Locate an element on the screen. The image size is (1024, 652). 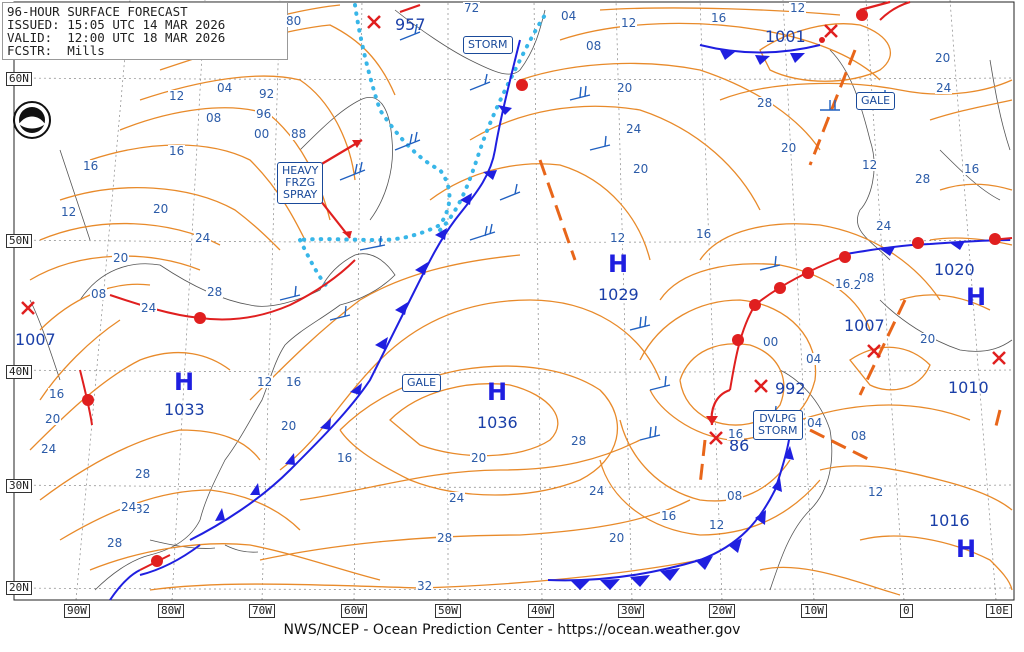
low-center-circles is located at coordinates (822, 40).